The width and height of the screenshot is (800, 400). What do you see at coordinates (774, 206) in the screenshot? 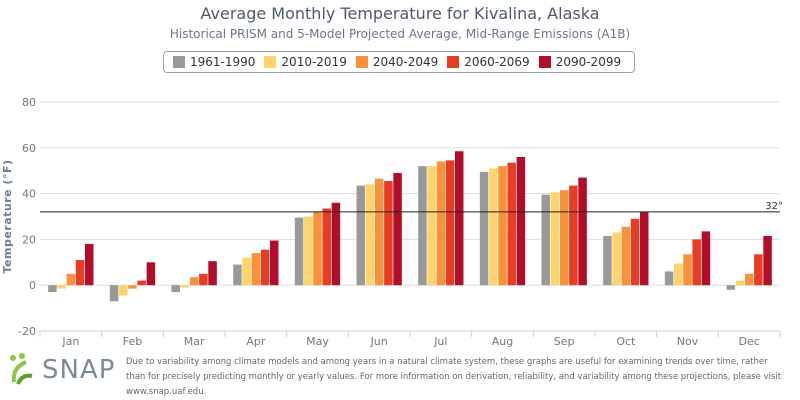
I see `reference-line-label: 32°` at bounding box center [774, 206].